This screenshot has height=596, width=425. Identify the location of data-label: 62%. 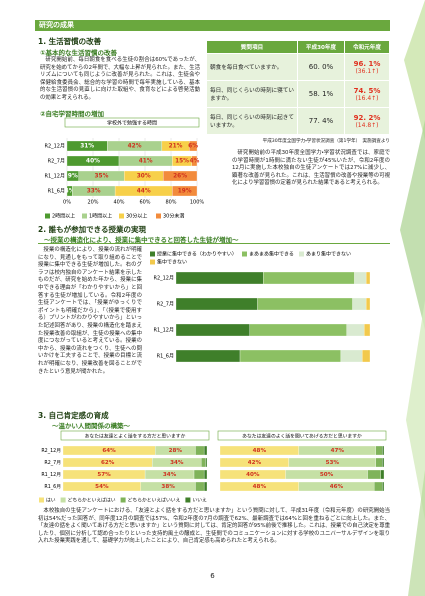
(108, 463).